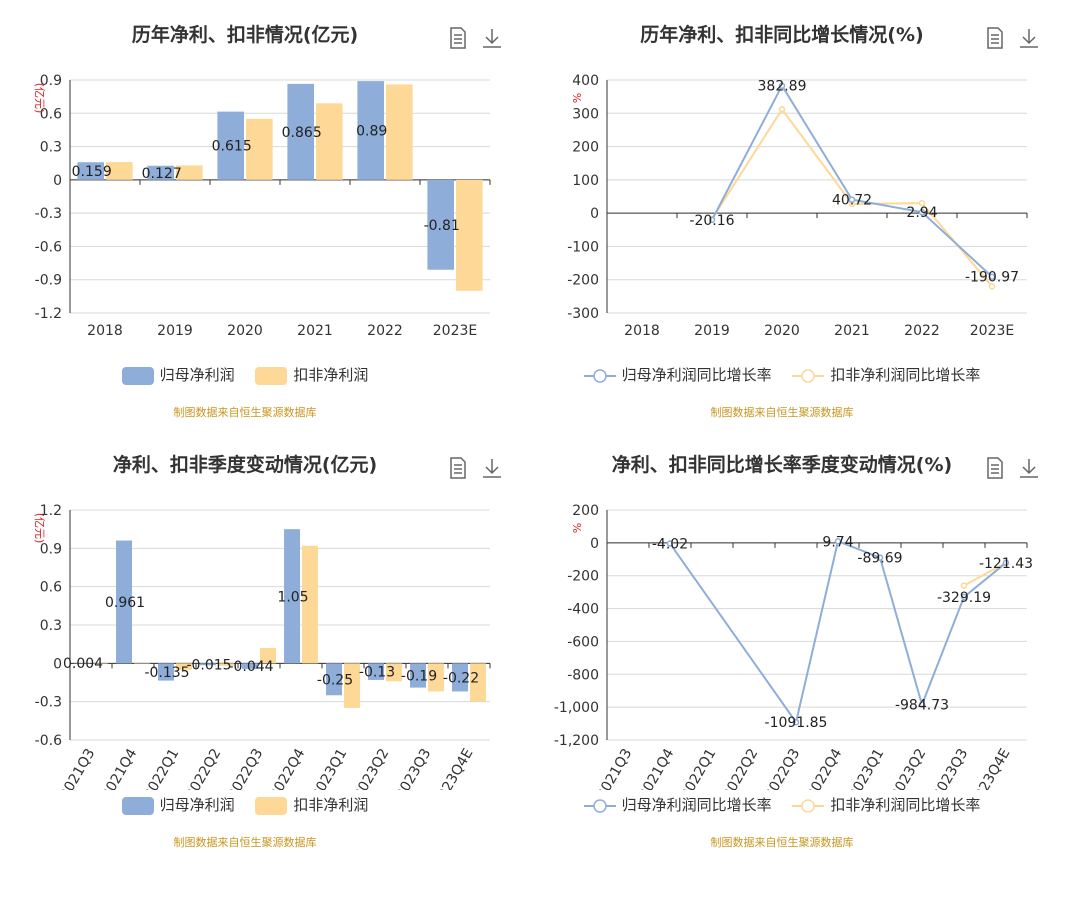  I want to click on x-tick-label: 2018, so click(105, 331).